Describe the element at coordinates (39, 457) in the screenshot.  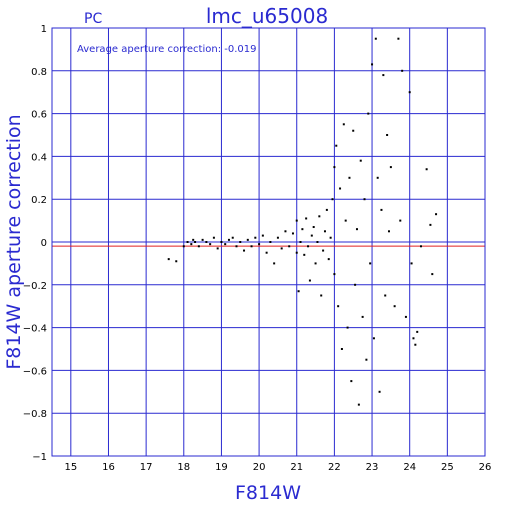
I see `y-tick-label: −1` at that location.